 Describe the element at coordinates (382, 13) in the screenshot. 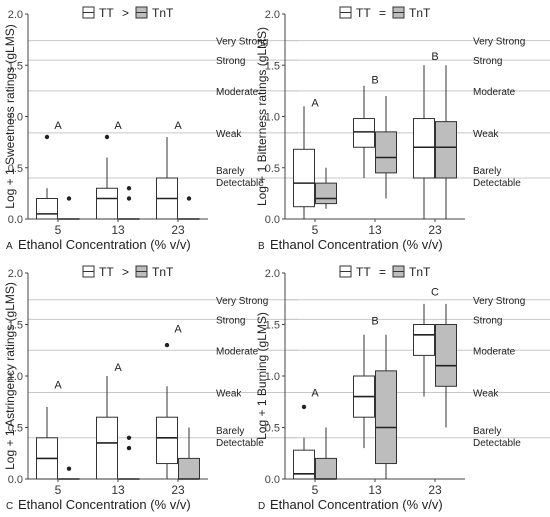

I see `legend-relation: =` at that location.